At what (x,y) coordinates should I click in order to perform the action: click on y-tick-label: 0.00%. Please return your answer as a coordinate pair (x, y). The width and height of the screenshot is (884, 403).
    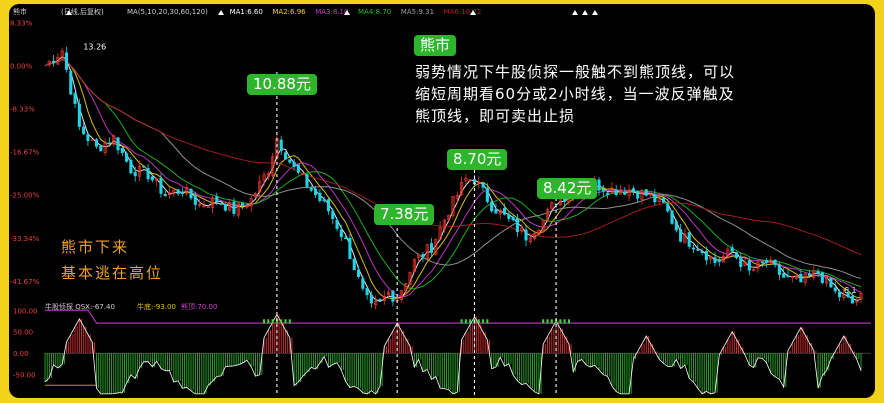
    Looking at the image, I should click on (21, 67).